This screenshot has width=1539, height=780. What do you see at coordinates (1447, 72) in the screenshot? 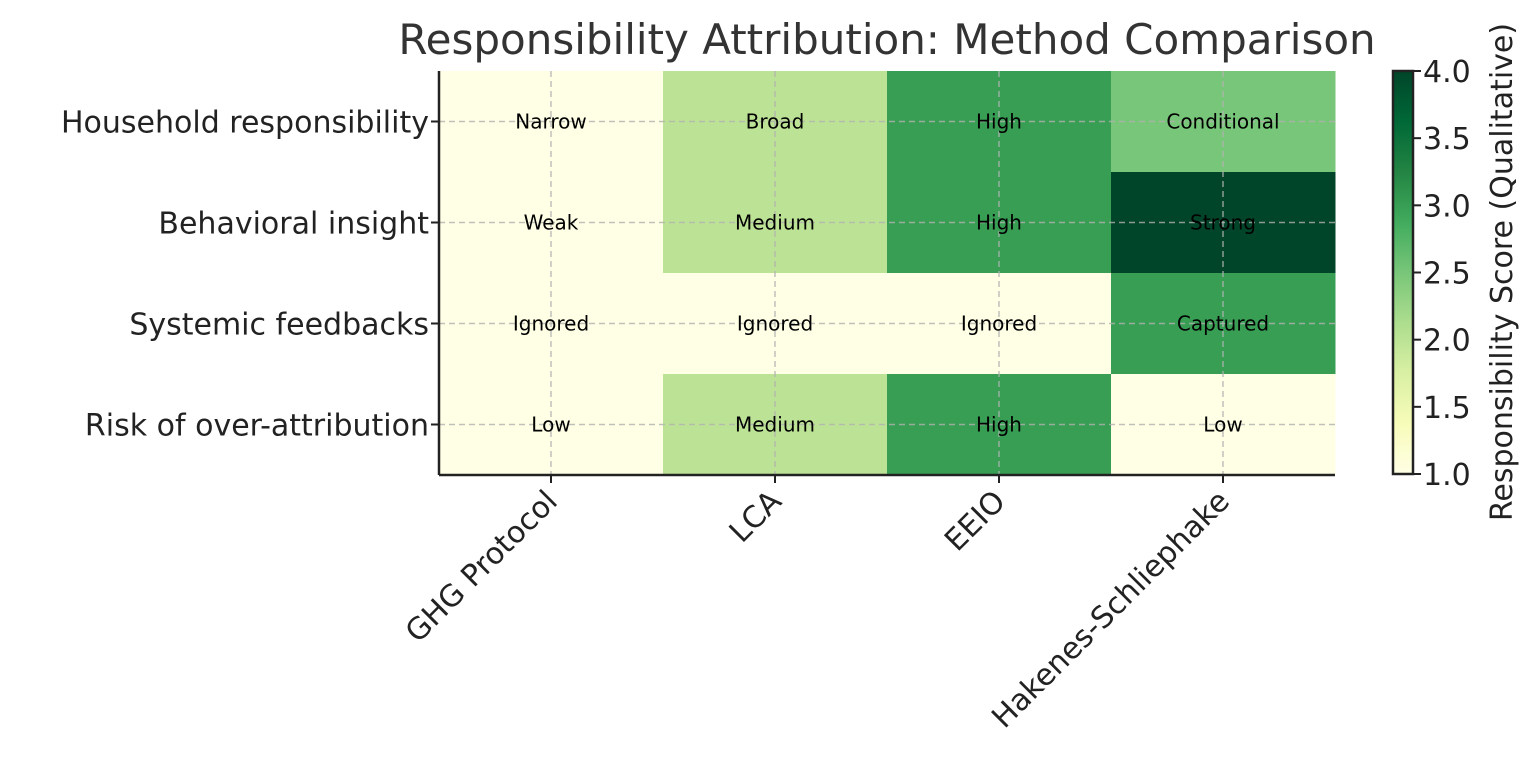
I see `colorbar-tick-label: 4.0` at bounding box center [1447, 72].